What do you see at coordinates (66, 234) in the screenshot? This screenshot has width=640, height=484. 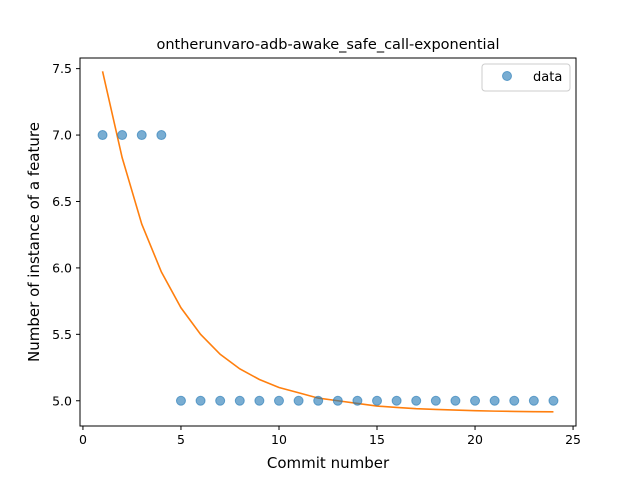 I see `y-axis: 5.0 5.5 6.0 6.5 7.0 7.5` at bounding box center [66, 234].